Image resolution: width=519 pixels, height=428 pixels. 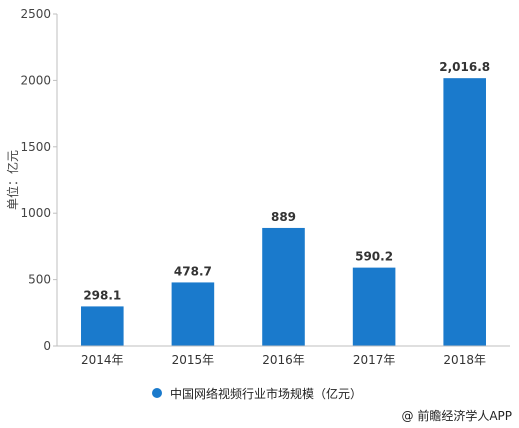 I want to click on x-axis: 2014年 2015年 2016年 2017年 2018年, so click(x=283, y=356).